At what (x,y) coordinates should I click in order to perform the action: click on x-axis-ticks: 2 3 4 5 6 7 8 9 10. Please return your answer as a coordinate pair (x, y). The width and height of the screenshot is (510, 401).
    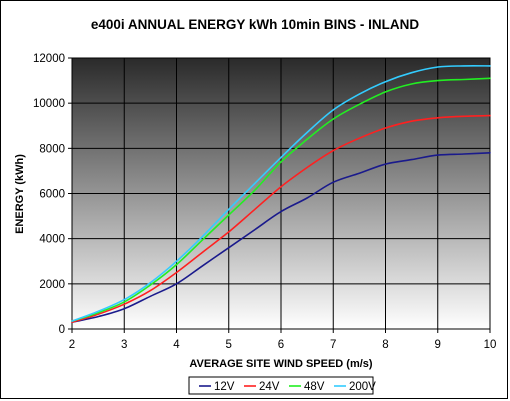
    Looking at the image, I should click on (283, 340).